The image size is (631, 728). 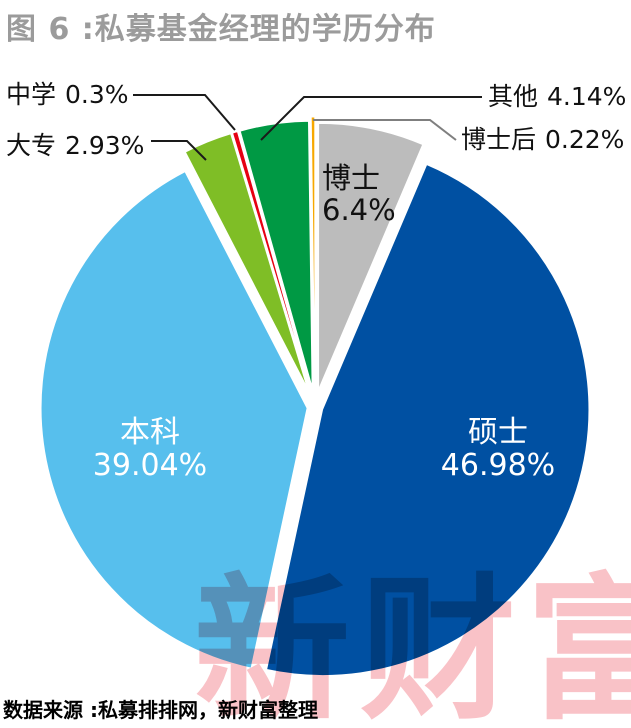 I want to click on label-master: 硕士 46.98%, so click(x=498, y=449).